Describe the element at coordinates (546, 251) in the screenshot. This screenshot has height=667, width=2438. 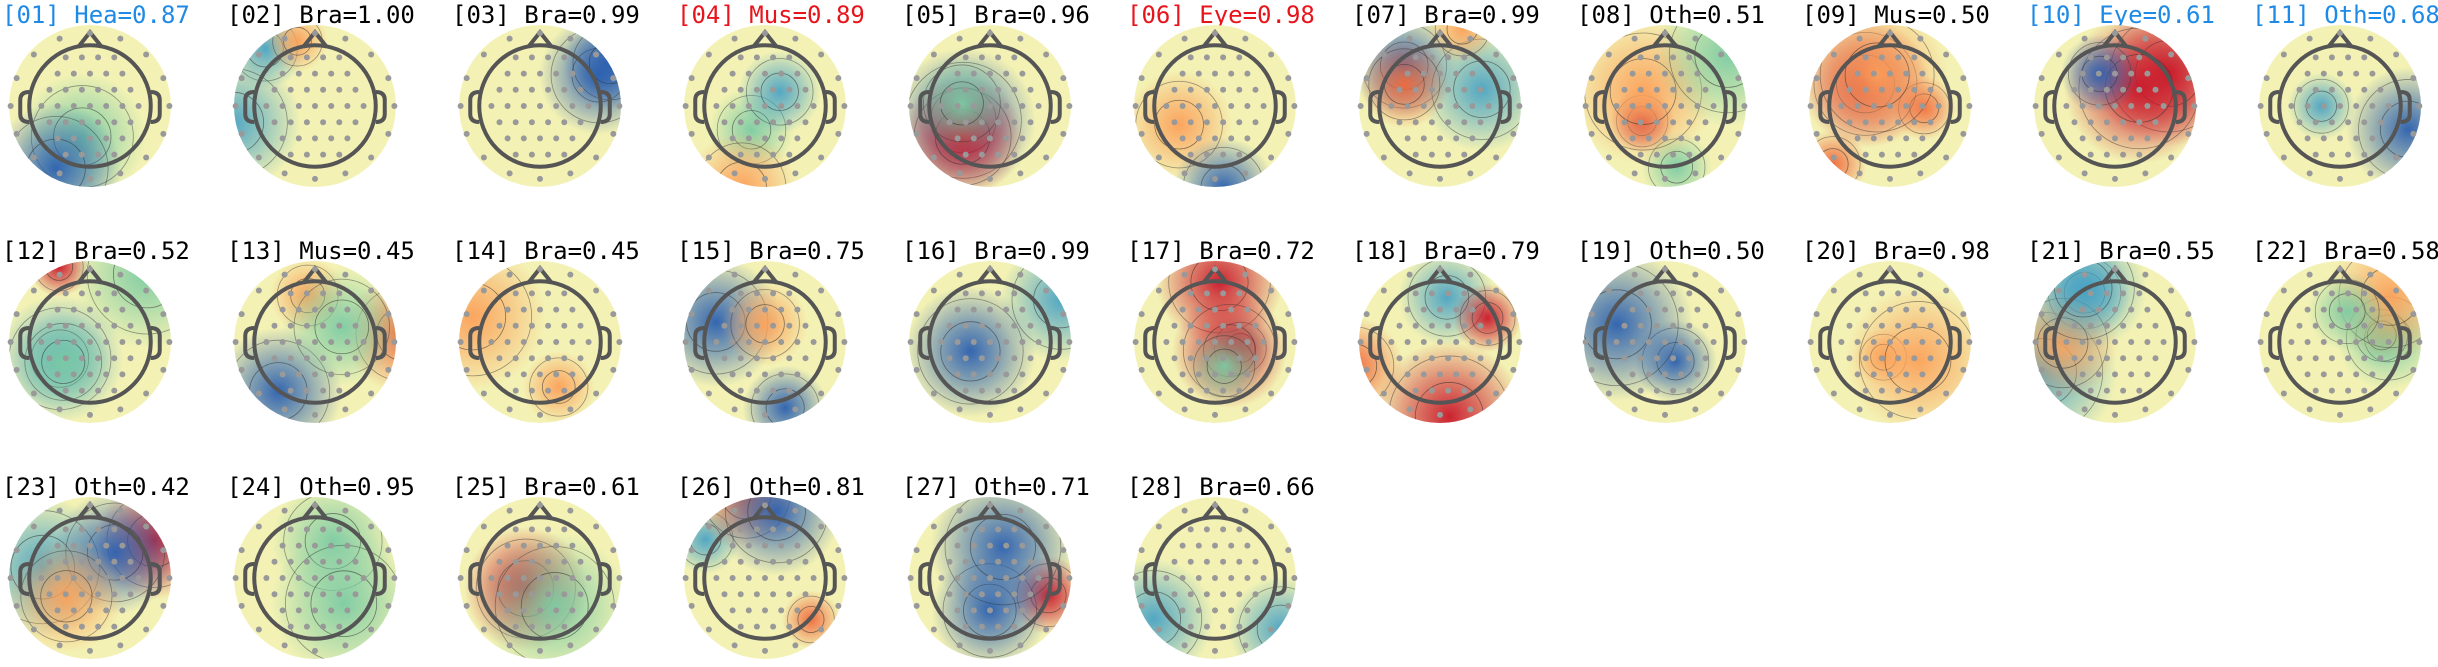
I see `component-title: [14] Bra=0.45` at that location.